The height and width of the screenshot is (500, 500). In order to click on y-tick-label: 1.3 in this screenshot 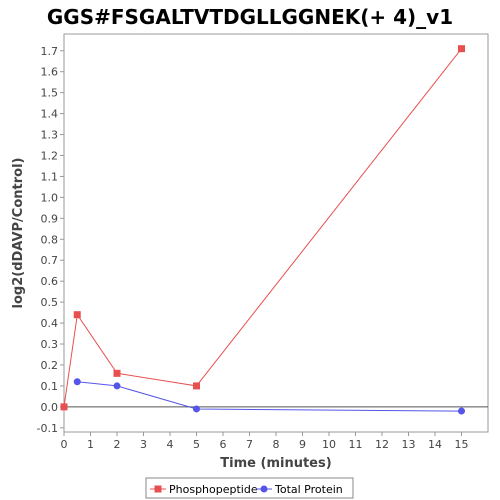, I will do `click(50, 135)`.